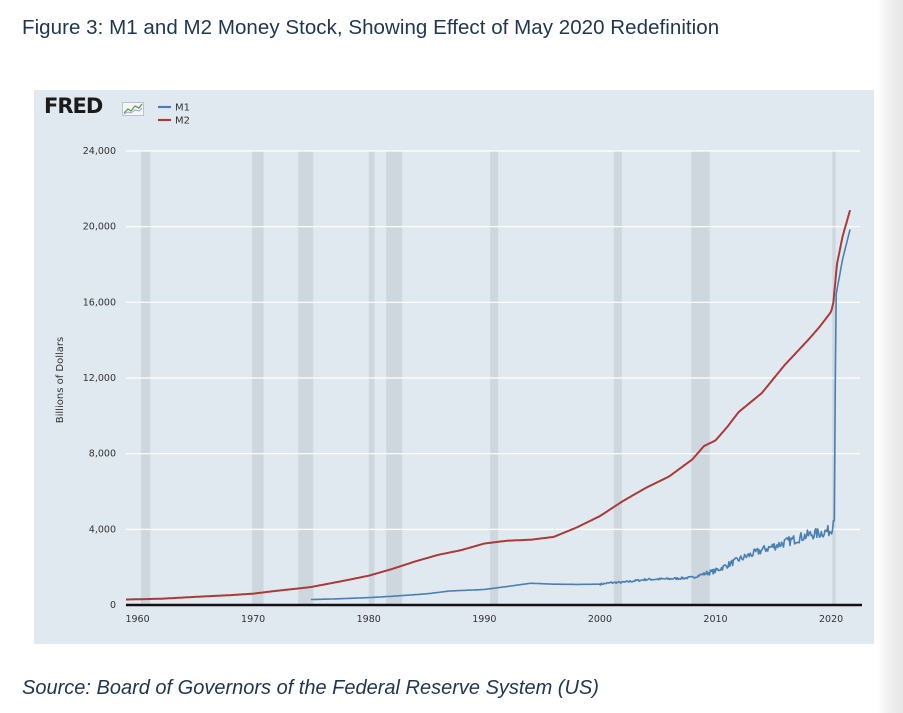  What do you see at coordinates (99, 302) in the screenshot?
I see `y-tick-label: 16,000` at bounding box center [99, 302].